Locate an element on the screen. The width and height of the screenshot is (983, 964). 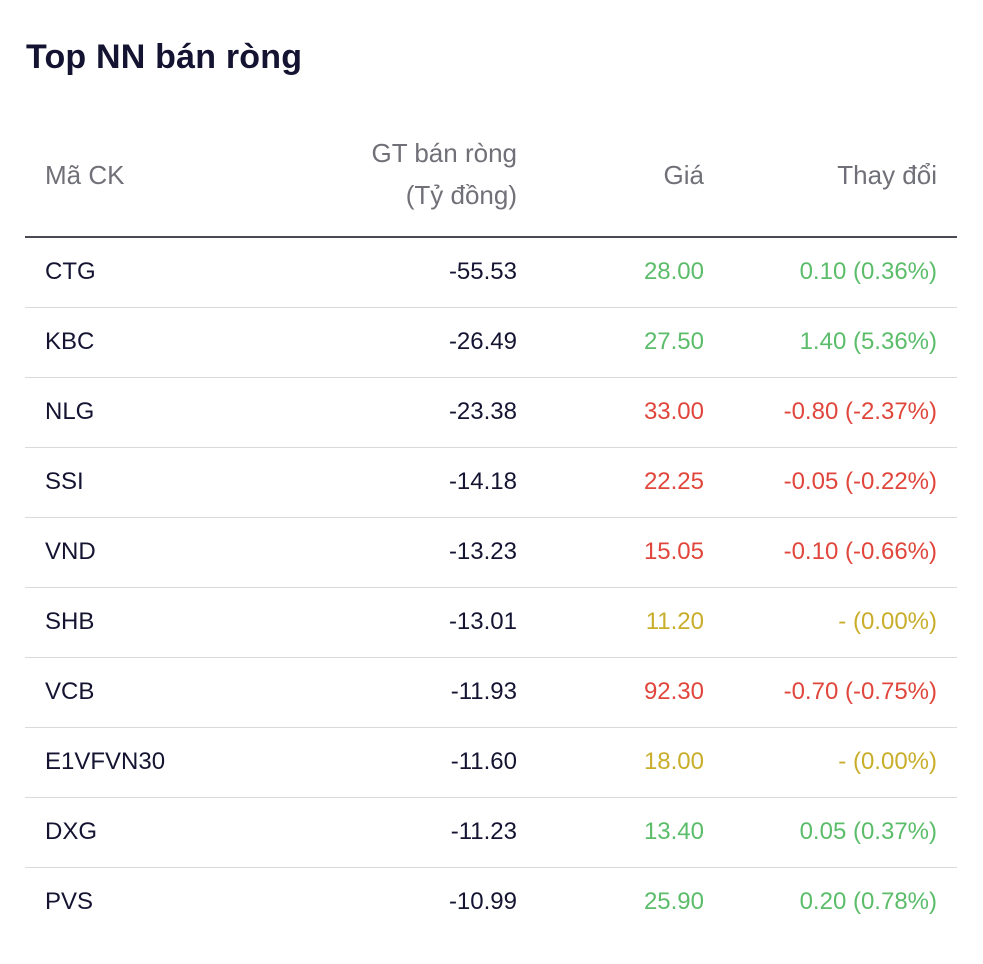
price-value: 25.90 is located at coordinates (673, 901).